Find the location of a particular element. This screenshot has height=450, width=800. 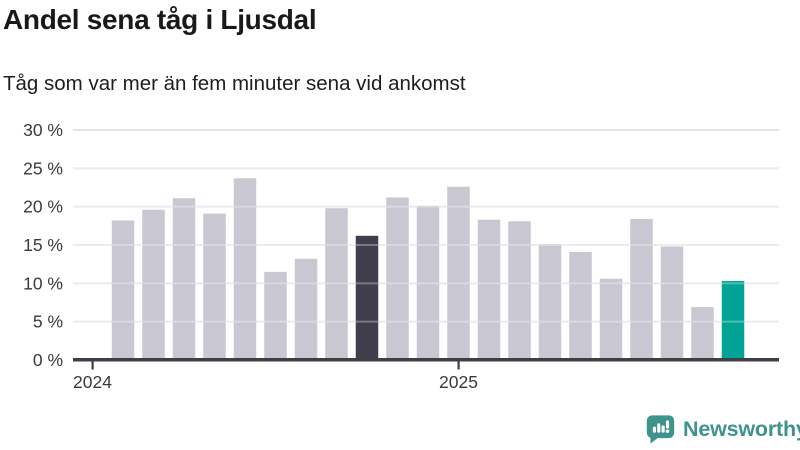

newsworthy-bubble-icon is located at coordinates (660, 429).